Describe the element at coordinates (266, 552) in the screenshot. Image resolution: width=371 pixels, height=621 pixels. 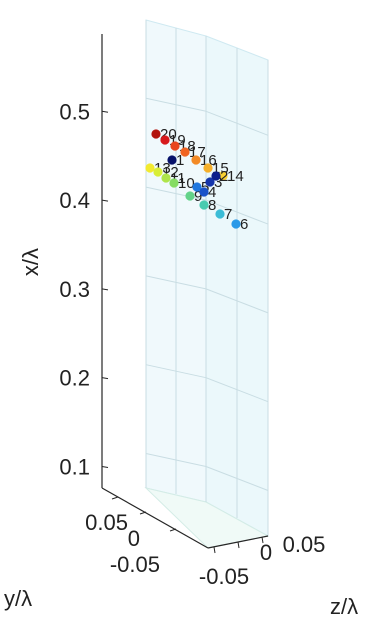
I see `z-tick-label: 0` at that location.